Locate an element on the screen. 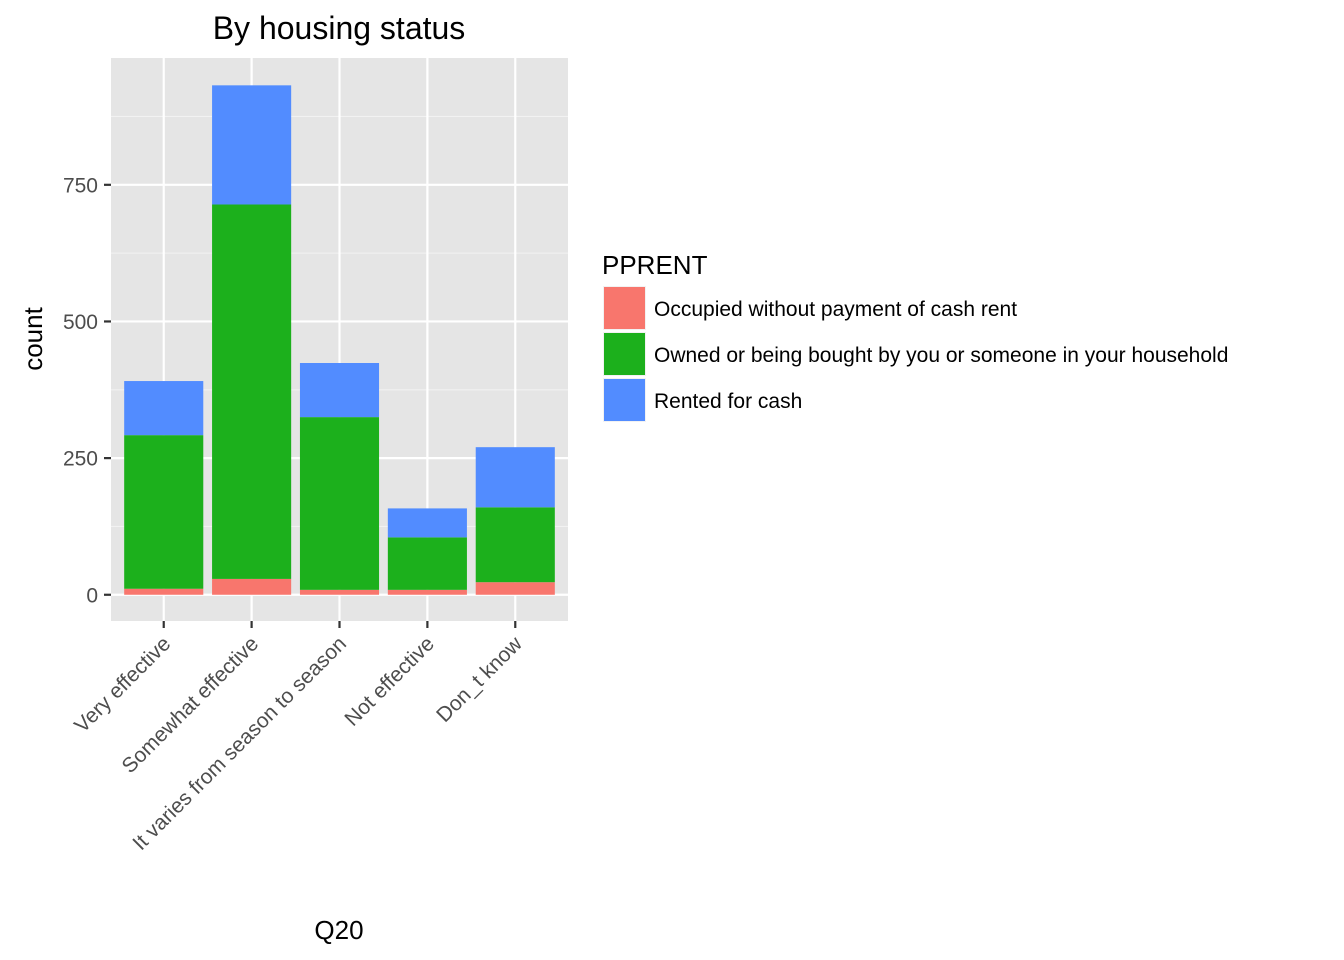 The width and height of the screenshot is (1344, 960). x-axis-title: Q20 is located at coordinates (338, 930).